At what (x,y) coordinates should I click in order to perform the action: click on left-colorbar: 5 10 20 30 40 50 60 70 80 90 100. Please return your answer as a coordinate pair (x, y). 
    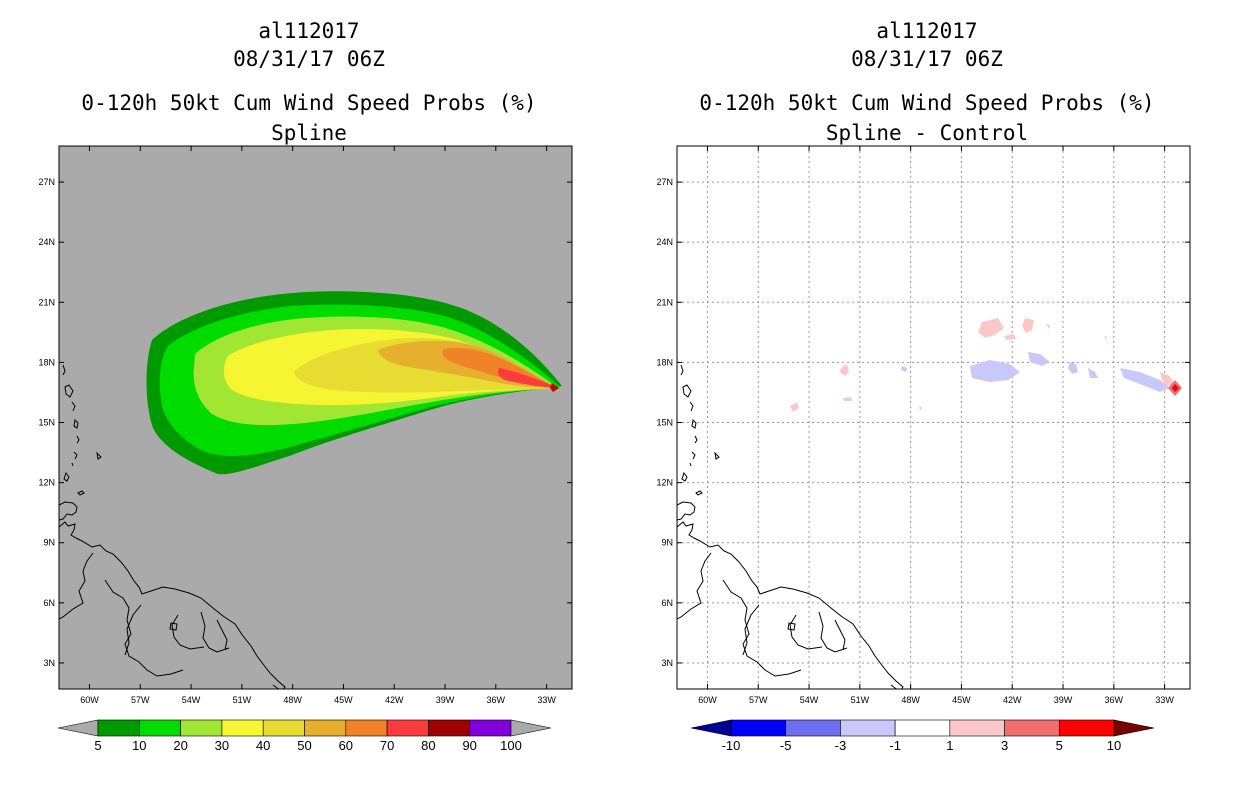
    Looking at the image, I should click on (304, 736).